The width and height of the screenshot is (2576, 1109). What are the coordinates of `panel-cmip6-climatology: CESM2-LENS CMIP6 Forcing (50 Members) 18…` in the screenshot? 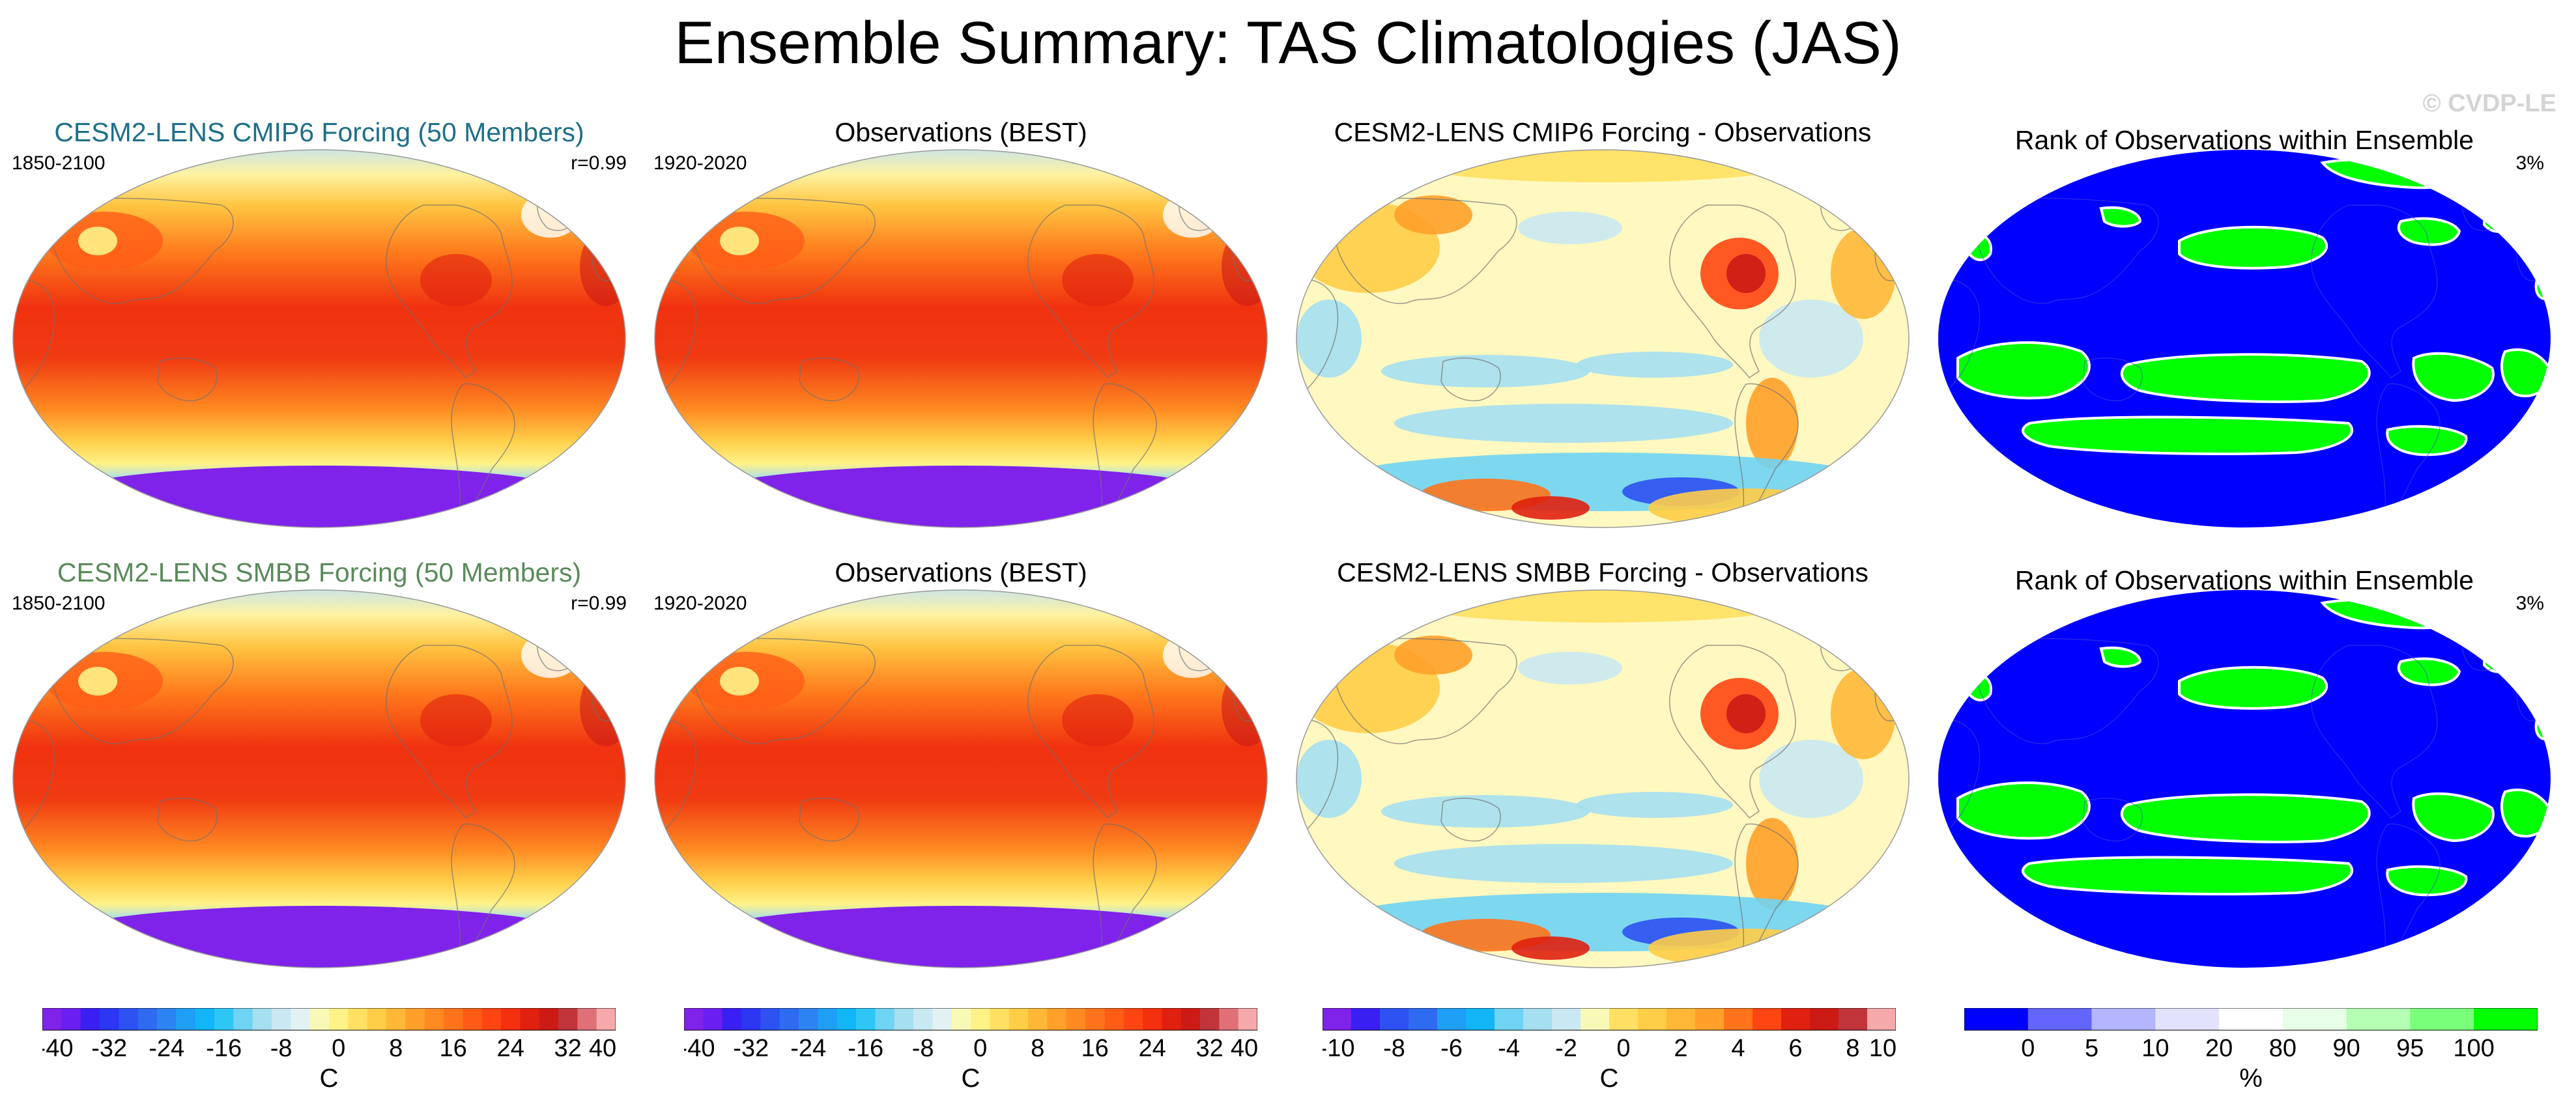 It's located at (319, 329).